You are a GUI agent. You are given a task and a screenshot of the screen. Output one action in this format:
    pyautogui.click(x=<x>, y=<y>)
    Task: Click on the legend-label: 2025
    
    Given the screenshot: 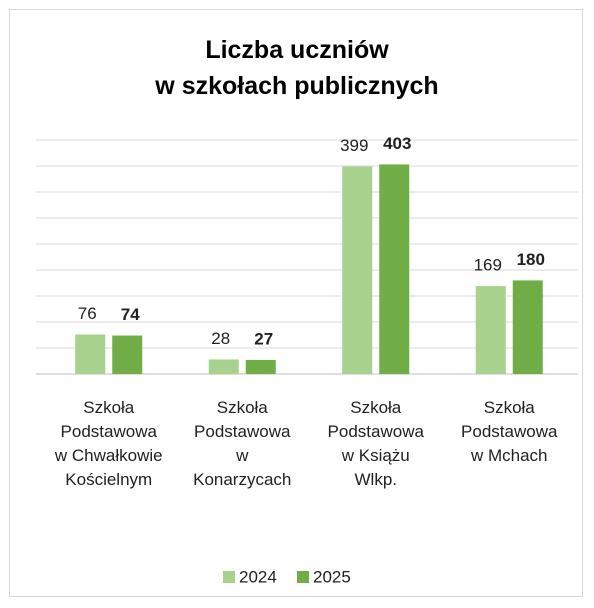 What is the action you would take?
    pyautogui.click(x=332, y=576)
    